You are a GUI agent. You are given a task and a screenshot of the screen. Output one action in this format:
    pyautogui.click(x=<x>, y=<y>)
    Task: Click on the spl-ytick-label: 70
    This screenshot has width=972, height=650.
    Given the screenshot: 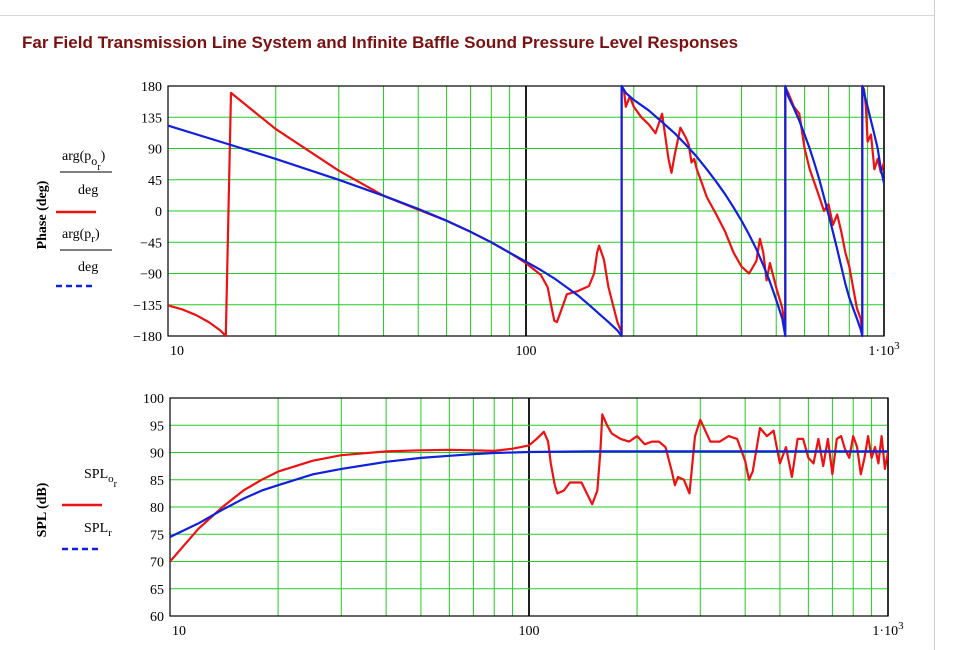 What is the action you would take?
    pyautogui.click(x=157, y=563)
    